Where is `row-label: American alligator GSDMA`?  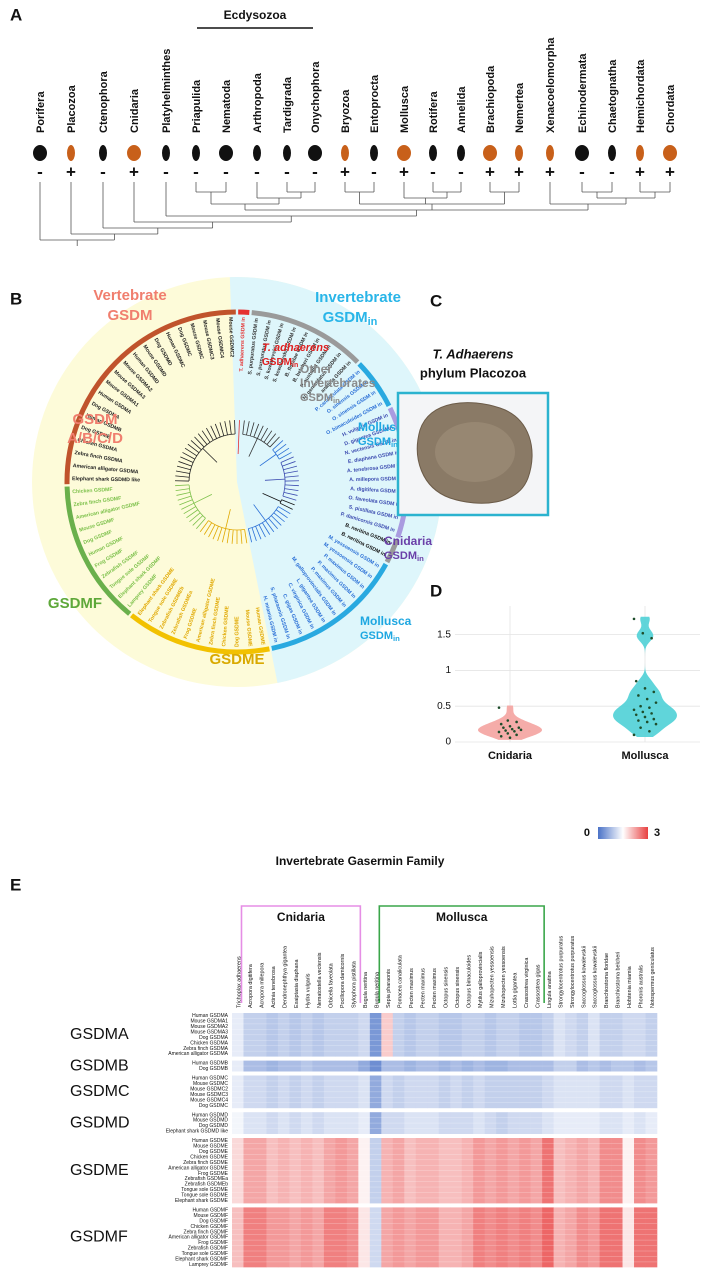 row-label: American alligator GSDMA is located at coordinates (198, 1054).